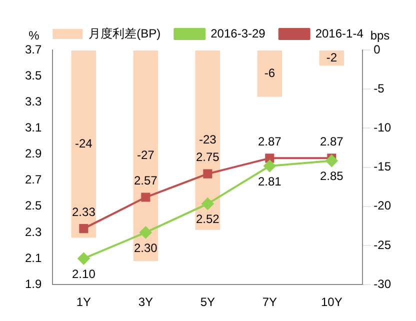 The width and height of the screenshot is (416, 321). What do you see at coordinates (84, 211) in the screenshot?
I see `data-label: 2.33` at bounding box center [84, 211].